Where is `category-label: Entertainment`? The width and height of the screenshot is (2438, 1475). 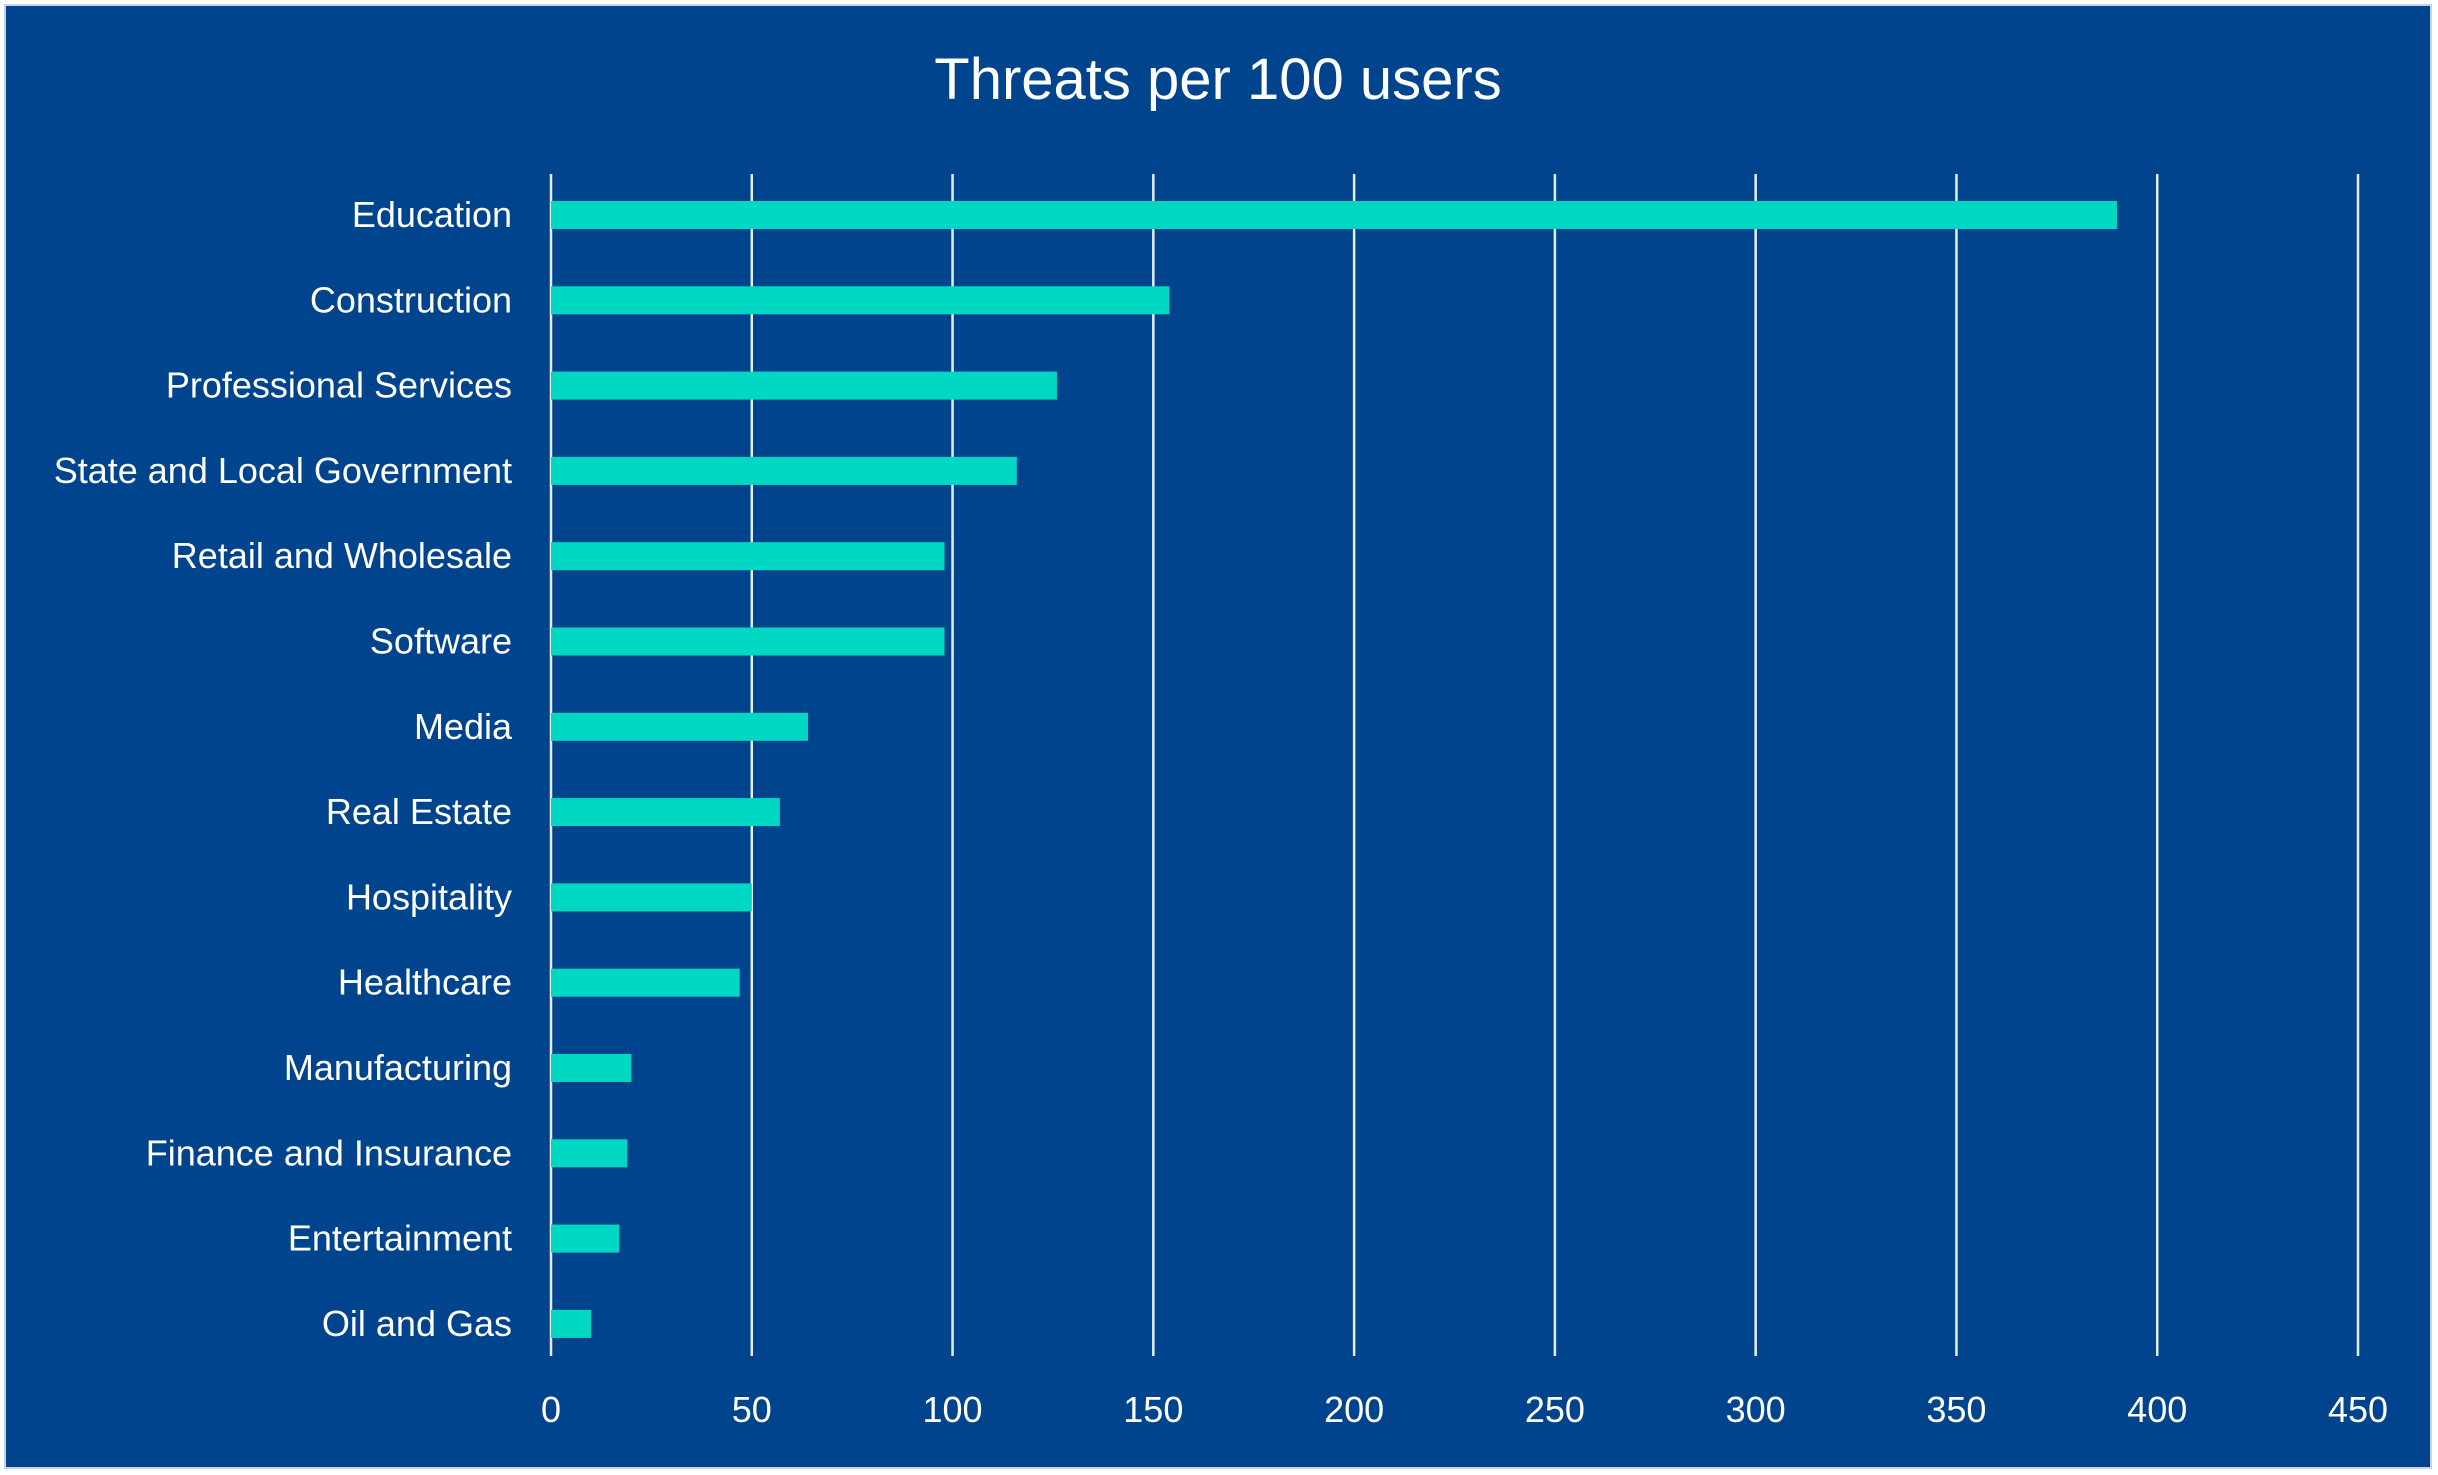 category-label: Entertainment is located at coordinates (400, 1238).